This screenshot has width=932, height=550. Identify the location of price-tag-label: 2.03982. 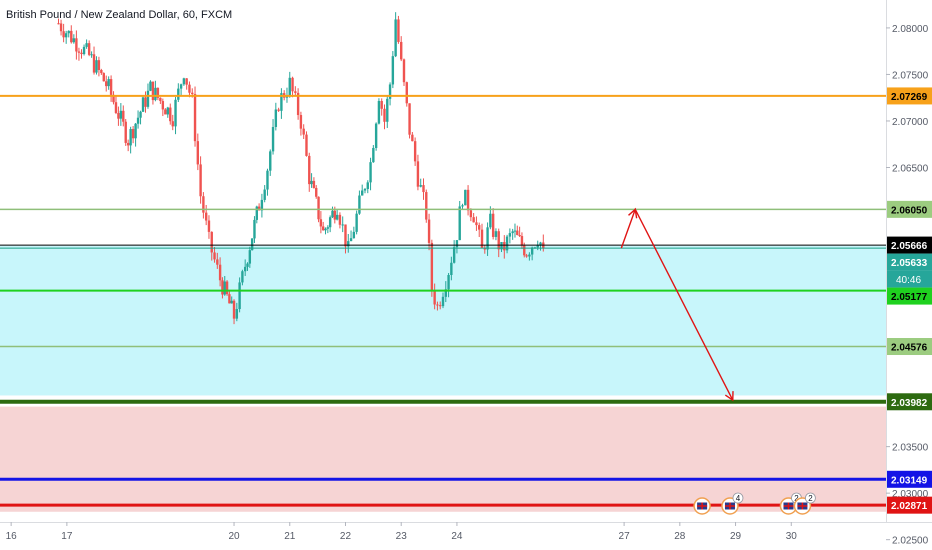
(909, 403).